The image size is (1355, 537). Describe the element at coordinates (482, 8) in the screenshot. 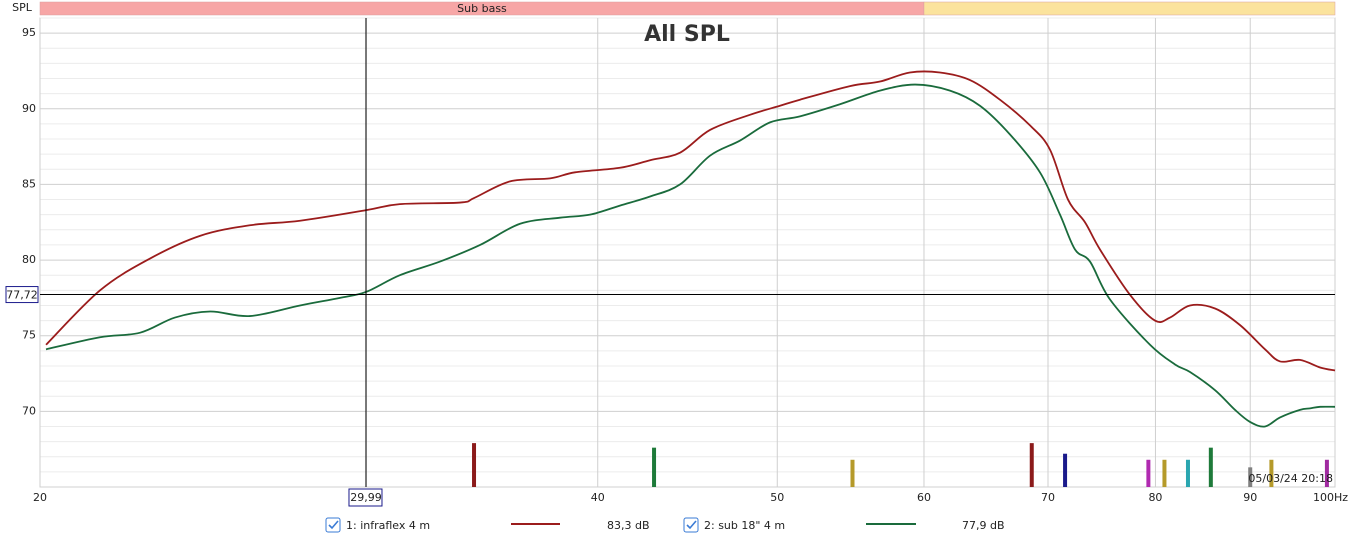

I see `band-label: Sub bass` at that location.